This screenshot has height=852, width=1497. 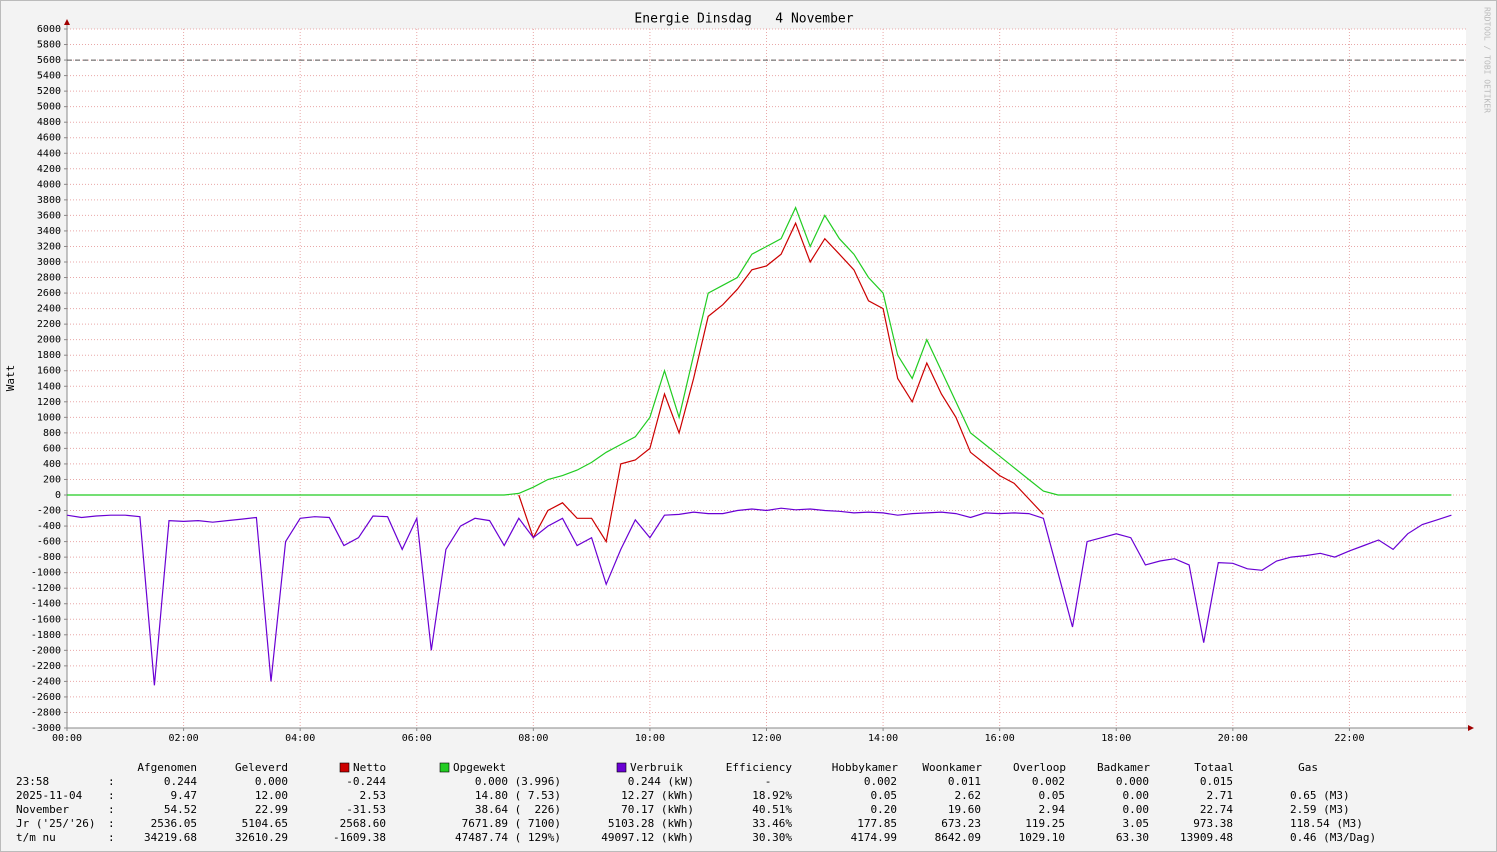 I want to click on table-cell: 673.23, so click(x=961, y=823).